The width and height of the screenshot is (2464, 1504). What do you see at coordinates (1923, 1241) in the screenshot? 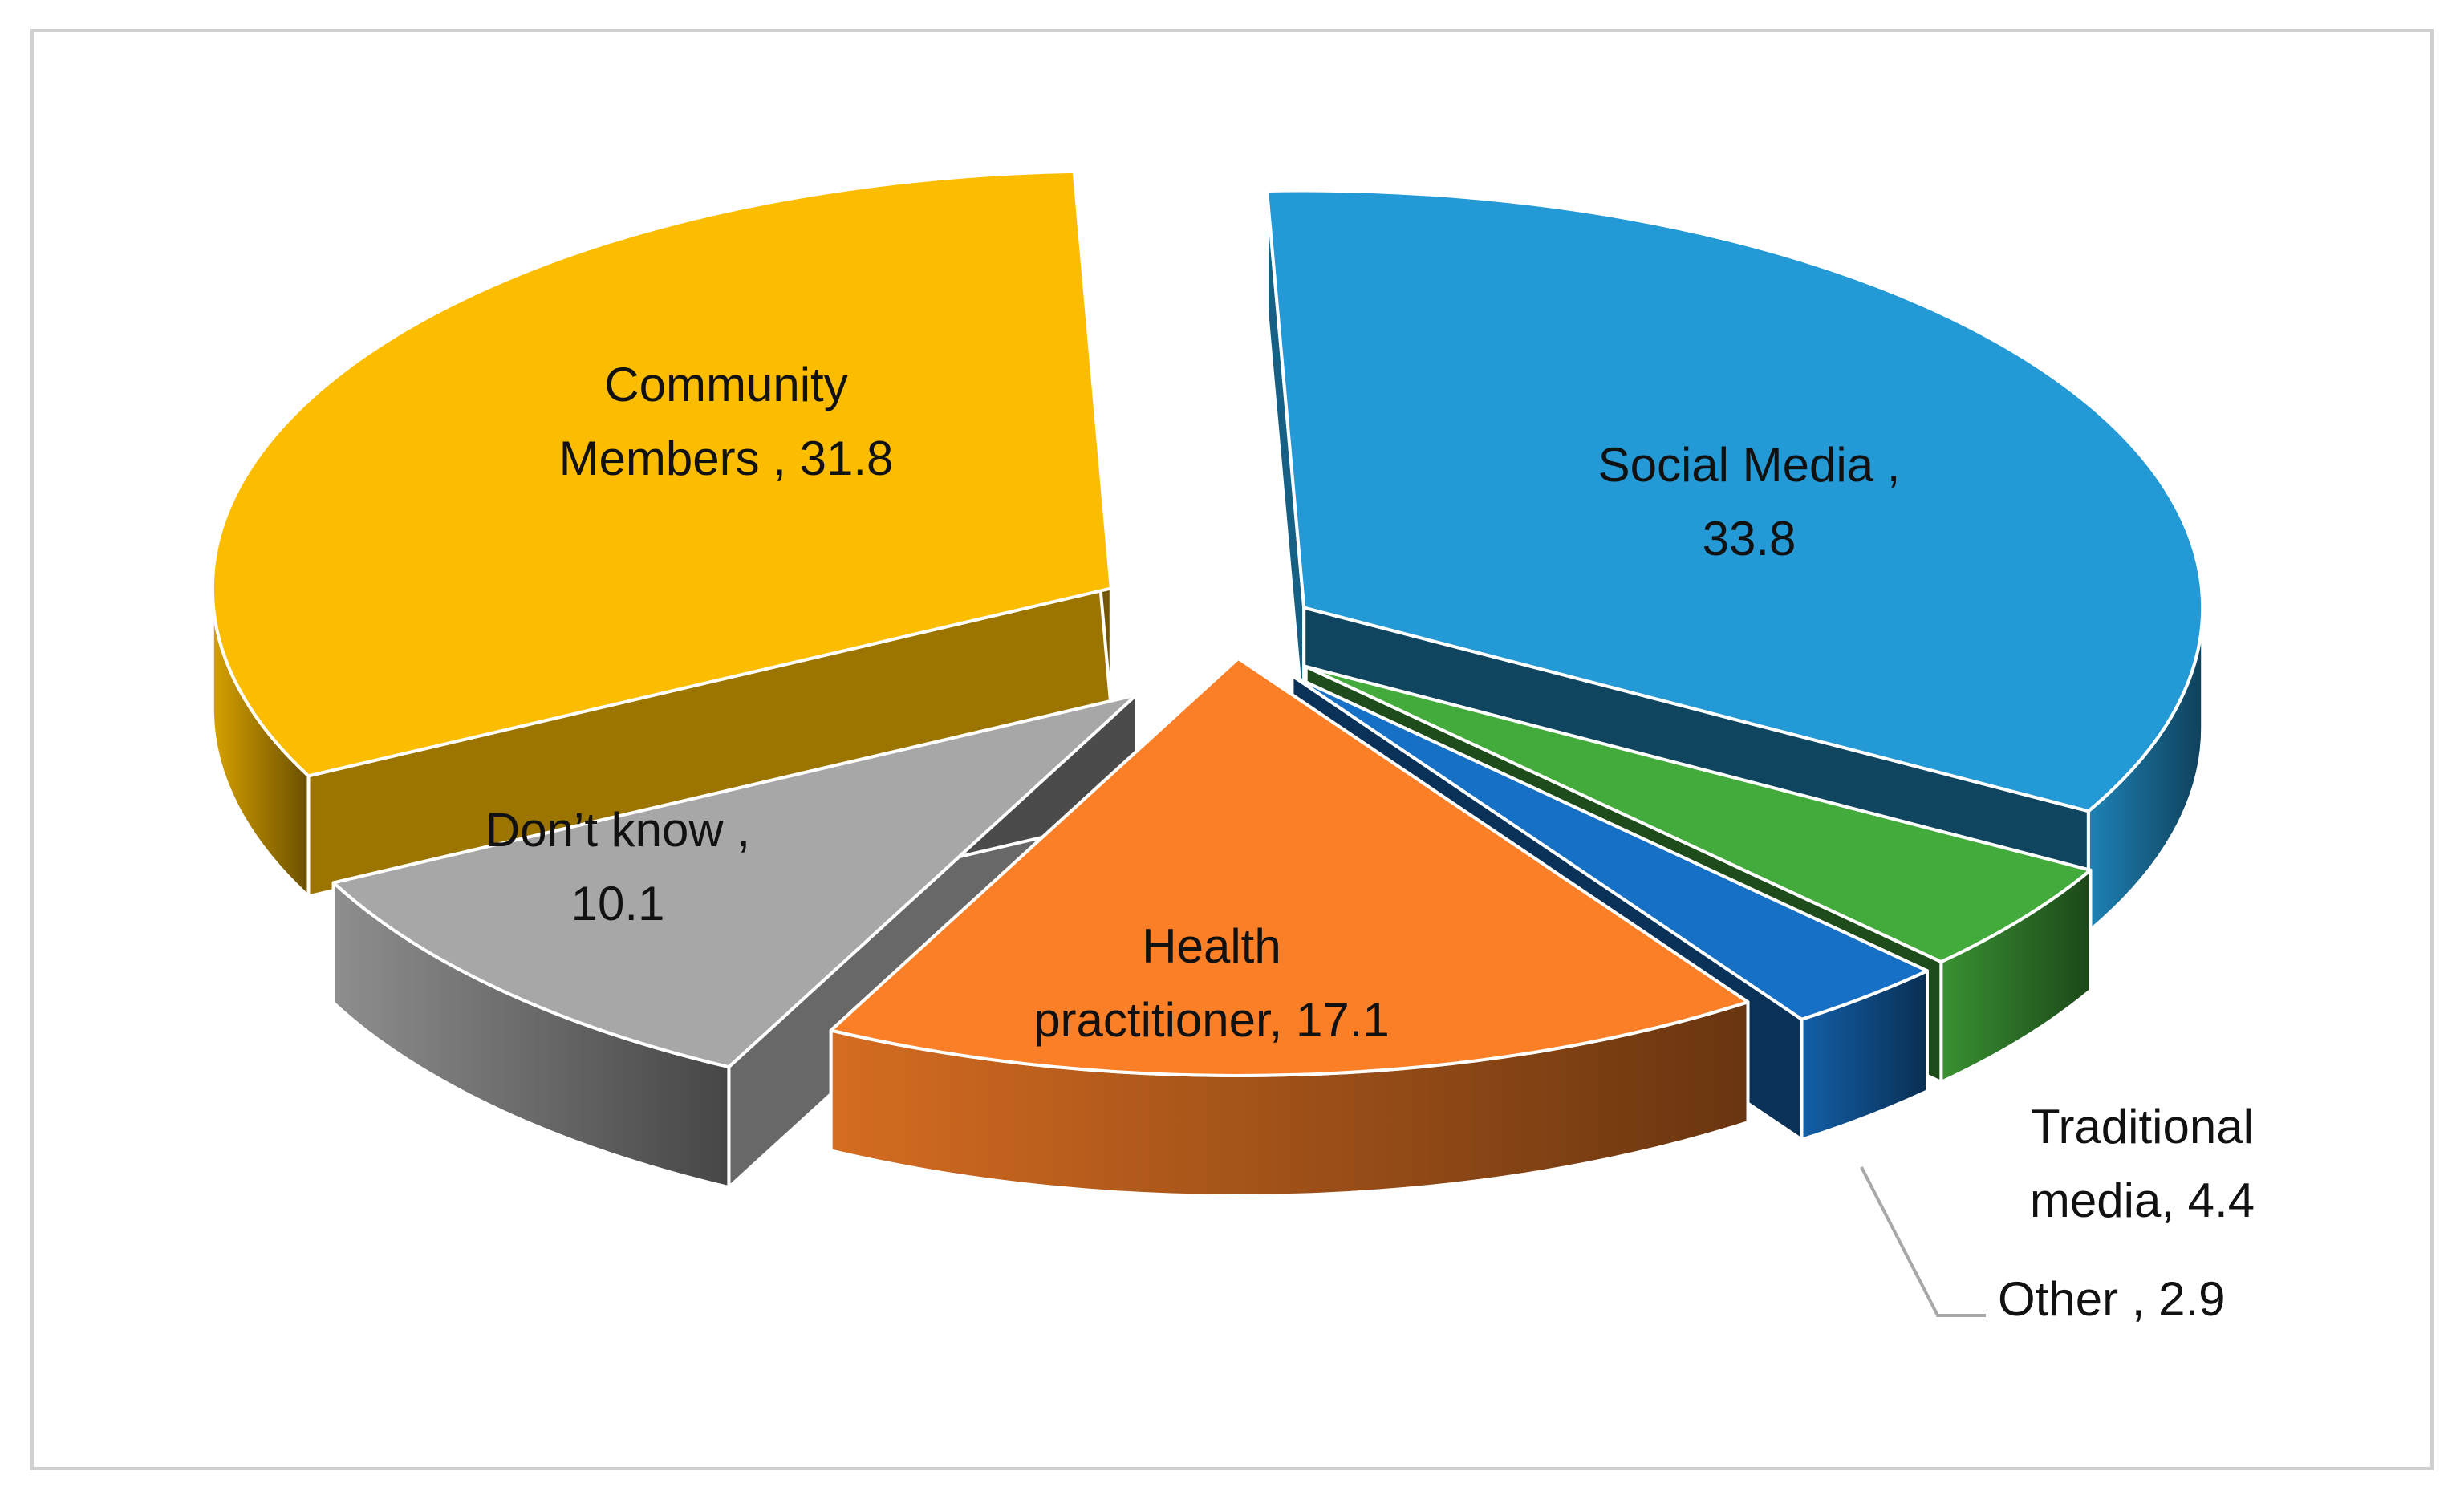
I see `other-leader-line` at bounding box center [1923, 1241].